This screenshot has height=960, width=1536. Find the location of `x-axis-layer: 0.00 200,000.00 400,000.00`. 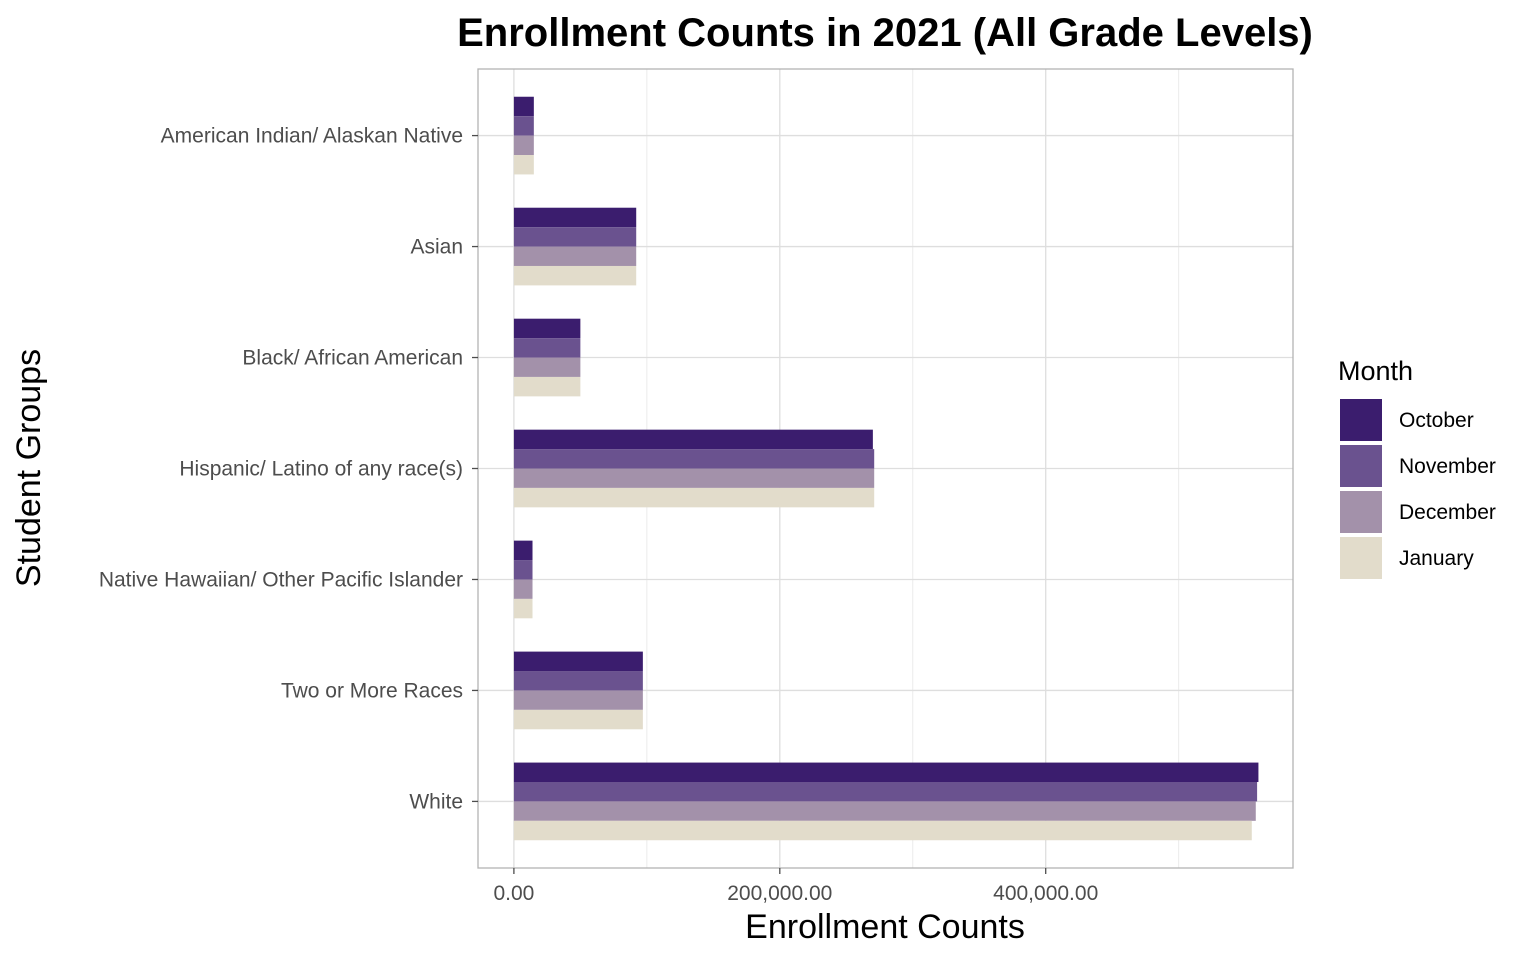

x-axis-layer: 0.00 200,000.00 400,000.00 is located at coordinates (795, 886).